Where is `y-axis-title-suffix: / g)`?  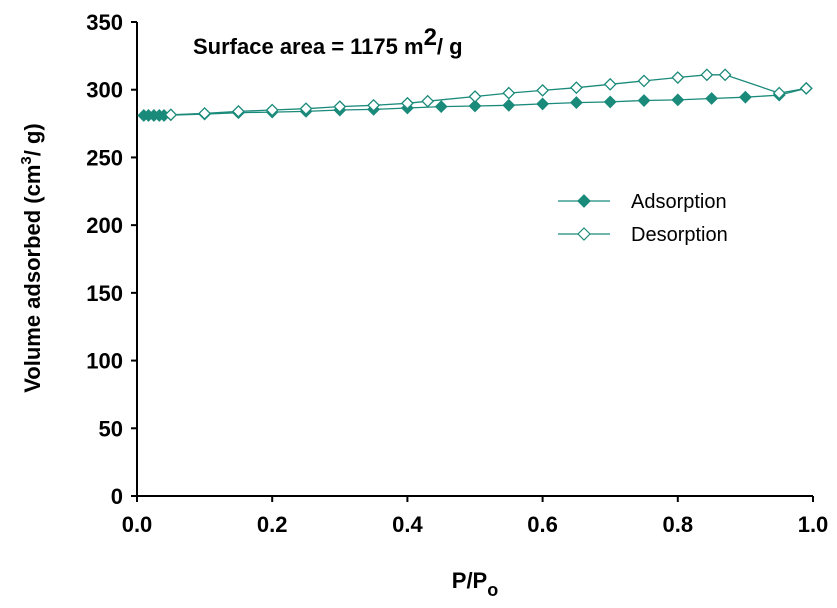 y-axis-title-suffix: / g) is located at coordinates (32, 139).